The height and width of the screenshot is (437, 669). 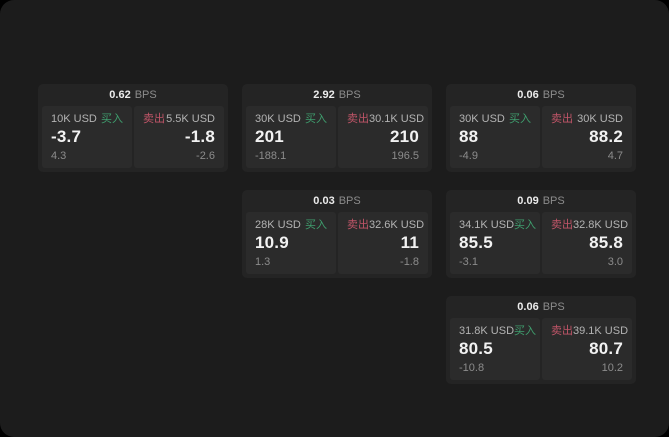 What do you see at coordinates (495, 243) in the screenshot?
I see `buy-panel: 34.1K USD 买入 85.5 -3.1` at bounding box center [495, 243].